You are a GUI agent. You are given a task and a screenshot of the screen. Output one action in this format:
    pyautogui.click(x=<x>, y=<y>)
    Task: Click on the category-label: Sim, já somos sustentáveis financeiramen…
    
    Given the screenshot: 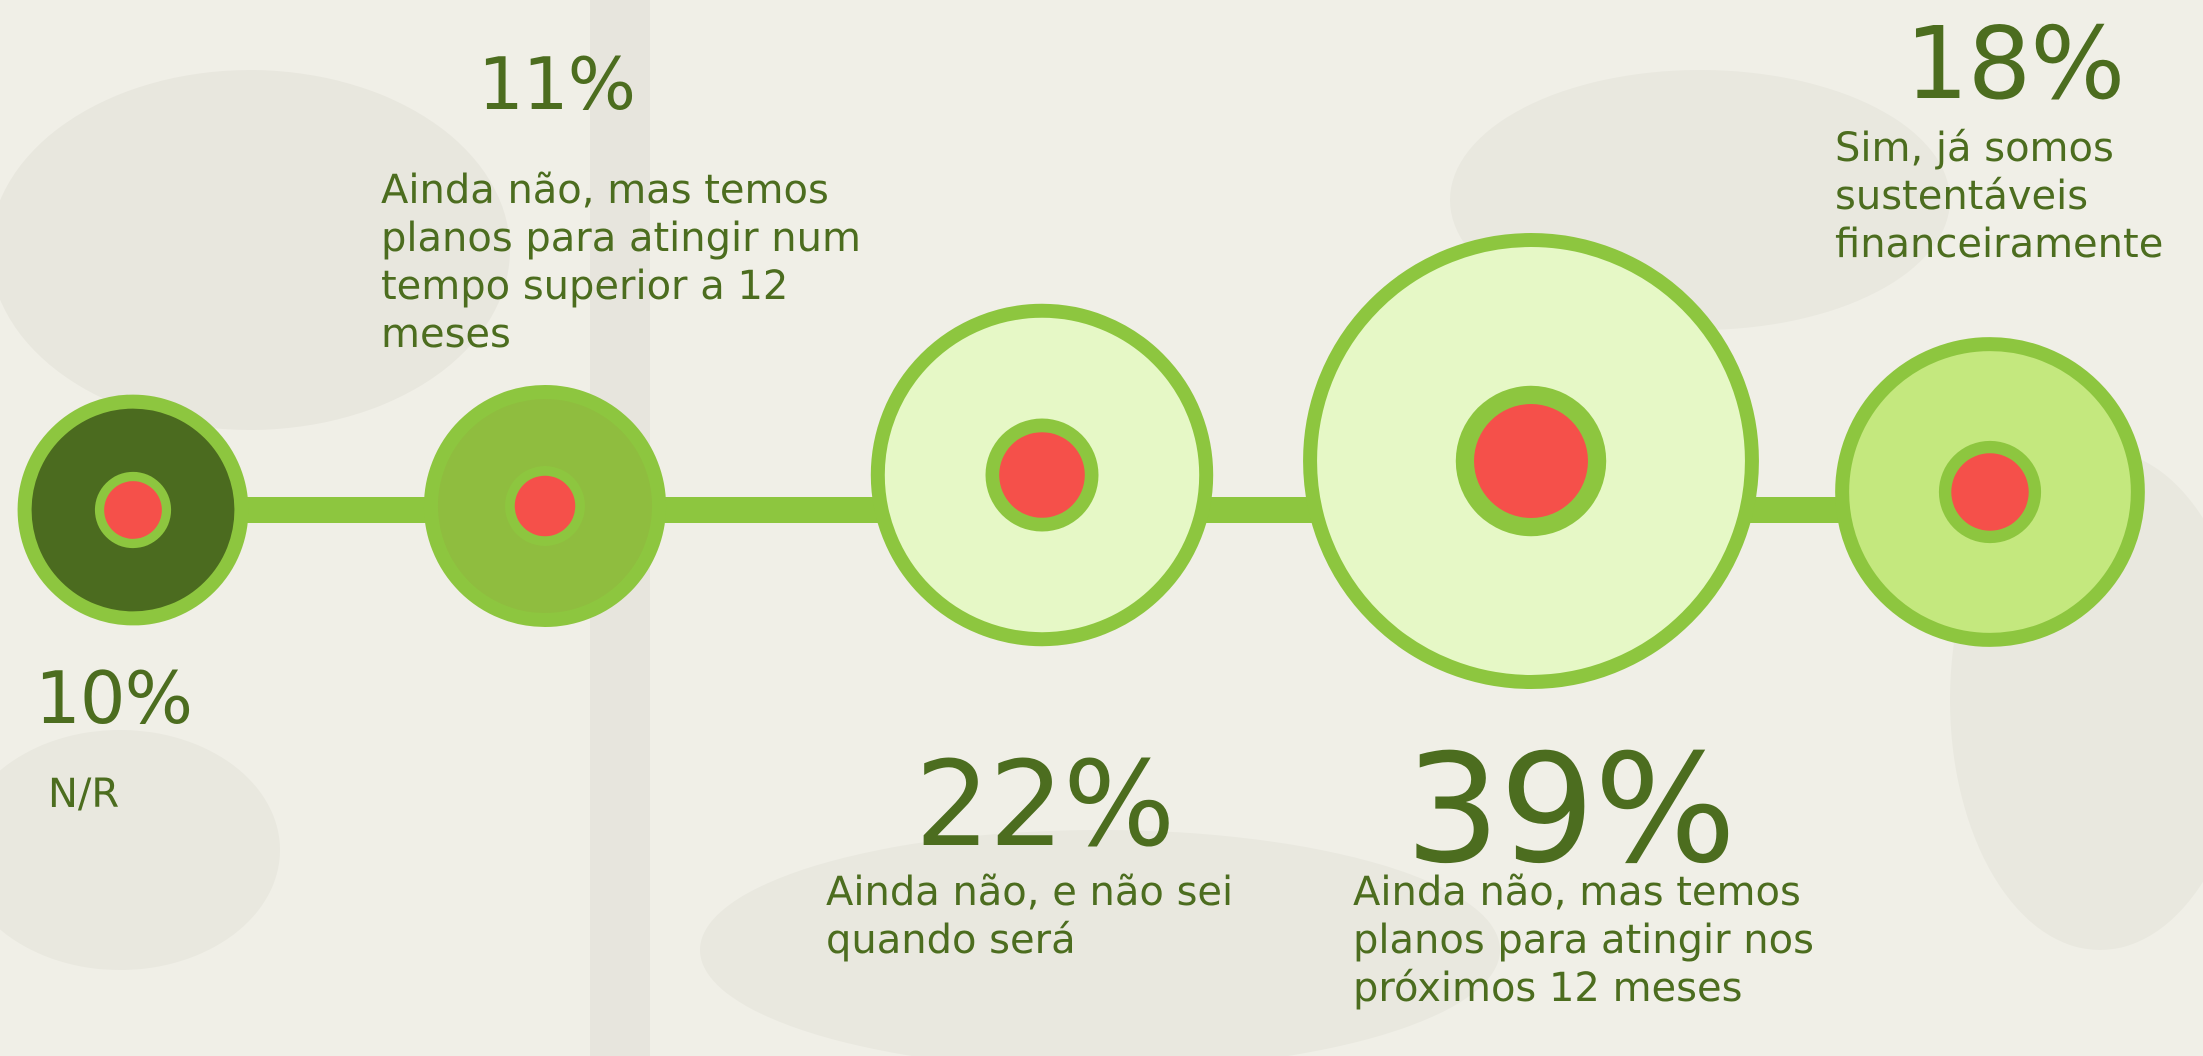 What is the action you would take?
    pyautogui.click(x=1999, y=196)
    